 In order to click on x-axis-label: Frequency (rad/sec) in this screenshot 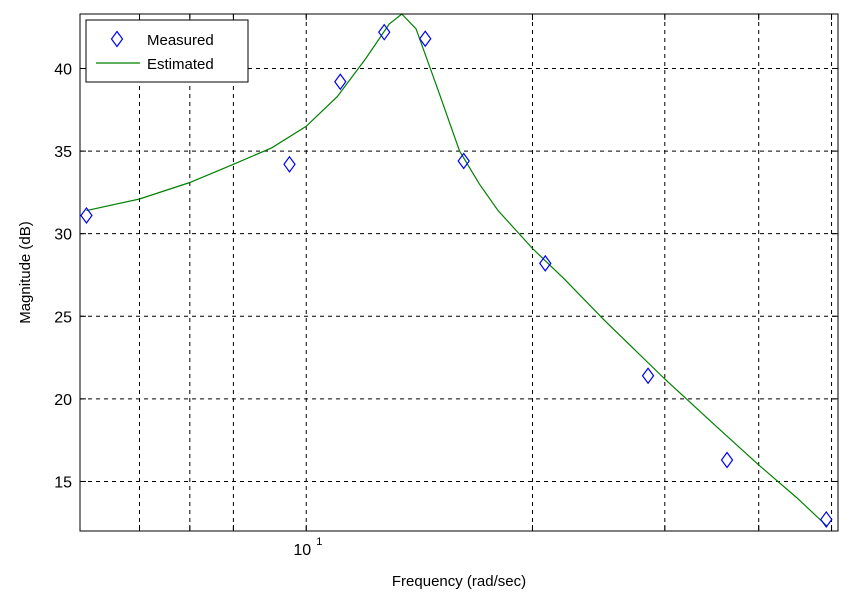, I will do `click(459, 581)`.